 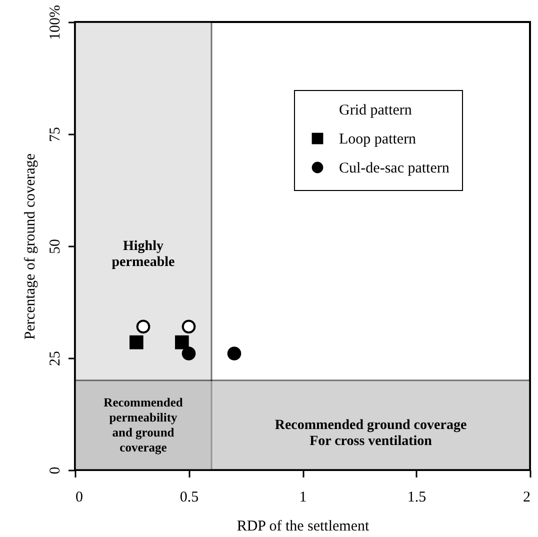 I want to click on x-tick-label: 0, so click(x=79, y=498).